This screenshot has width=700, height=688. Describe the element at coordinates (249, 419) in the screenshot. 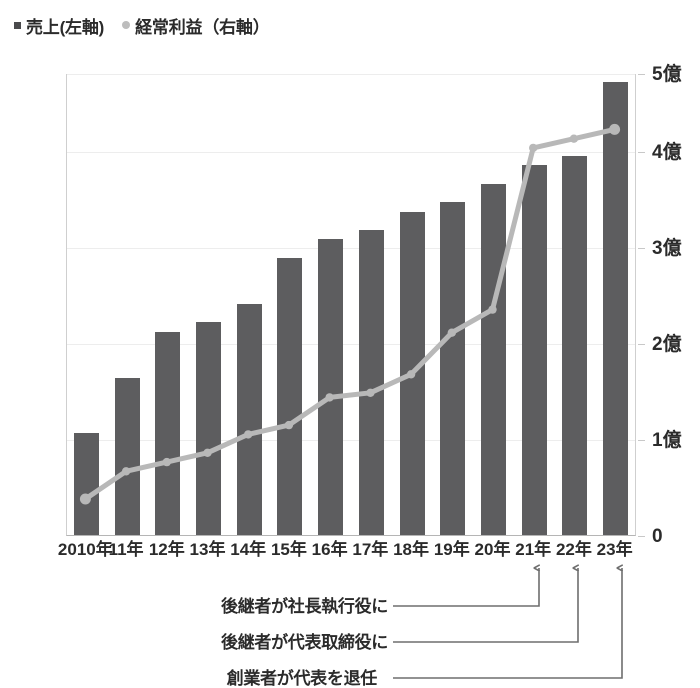

I see `bar-14年` at that location.